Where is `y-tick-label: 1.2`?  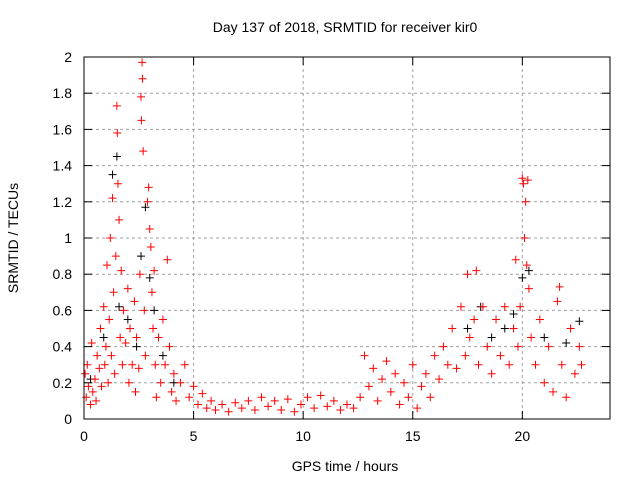
y-tick-label: 1.2 is located at coordinates (63, 202).